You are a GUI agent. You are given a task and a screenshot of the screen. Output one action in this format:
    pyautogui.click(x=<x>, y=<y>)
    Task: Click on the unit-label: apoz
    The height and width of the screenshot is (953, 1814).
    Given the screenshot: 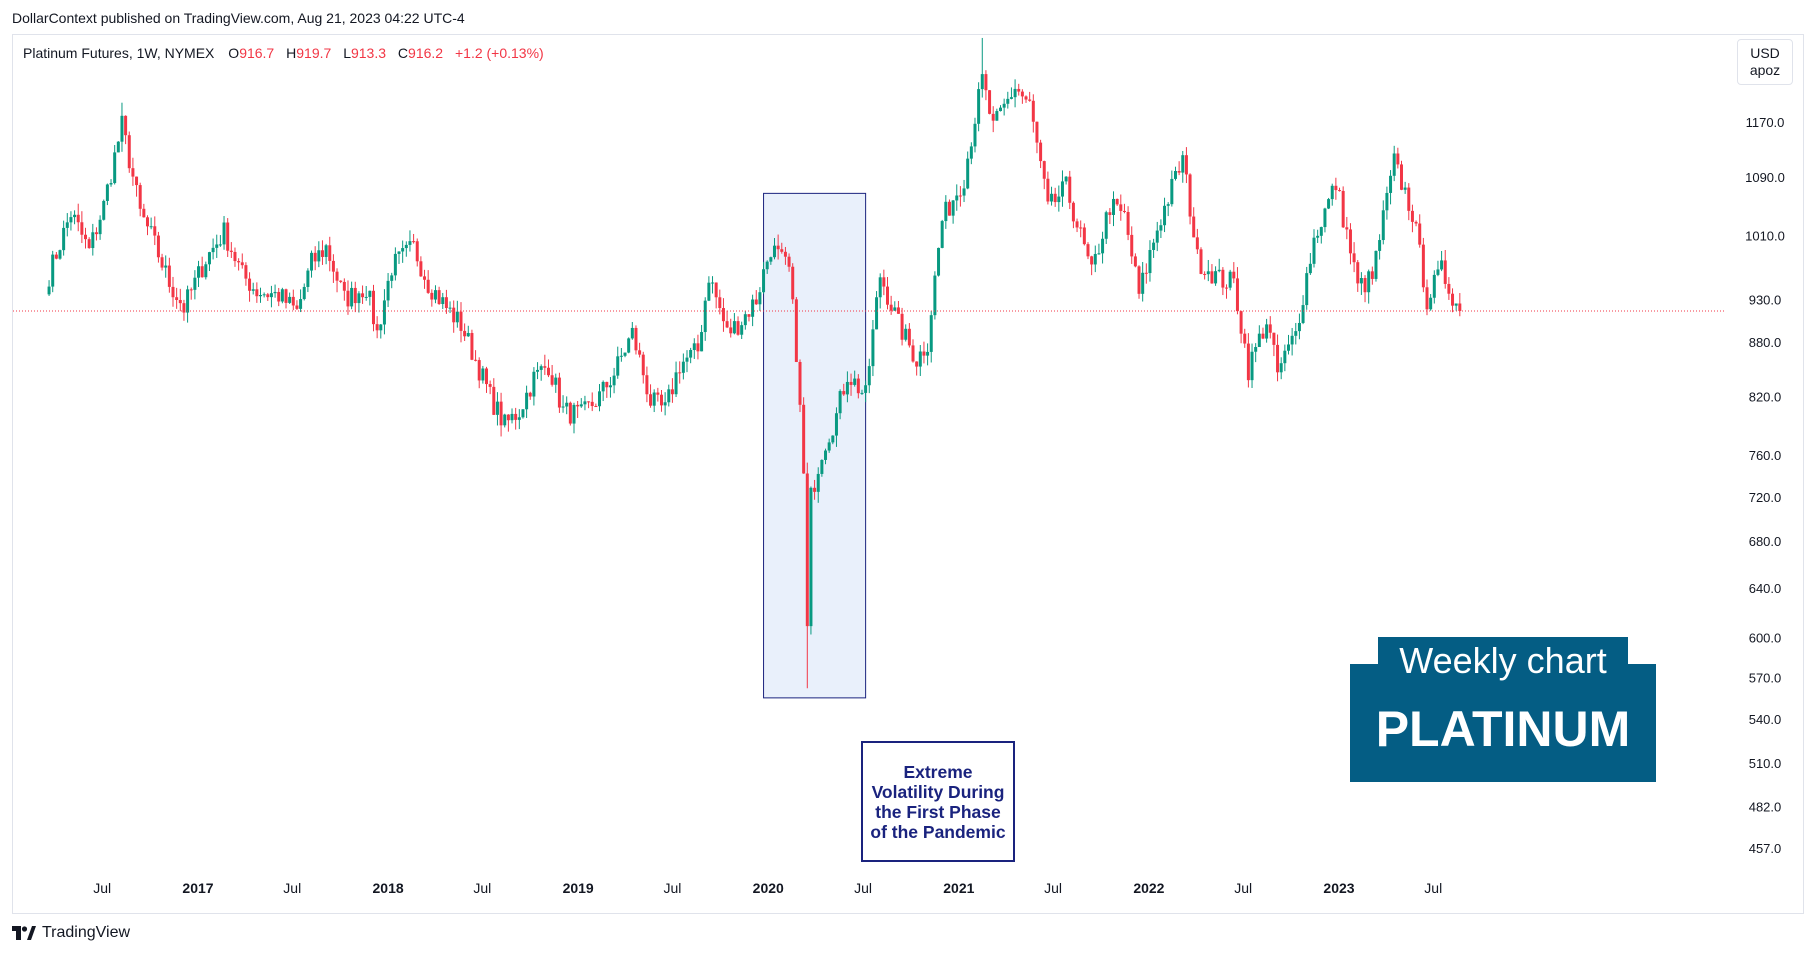 What is the action you would take?
    pyautogui.click(x=1765, y=70)
    